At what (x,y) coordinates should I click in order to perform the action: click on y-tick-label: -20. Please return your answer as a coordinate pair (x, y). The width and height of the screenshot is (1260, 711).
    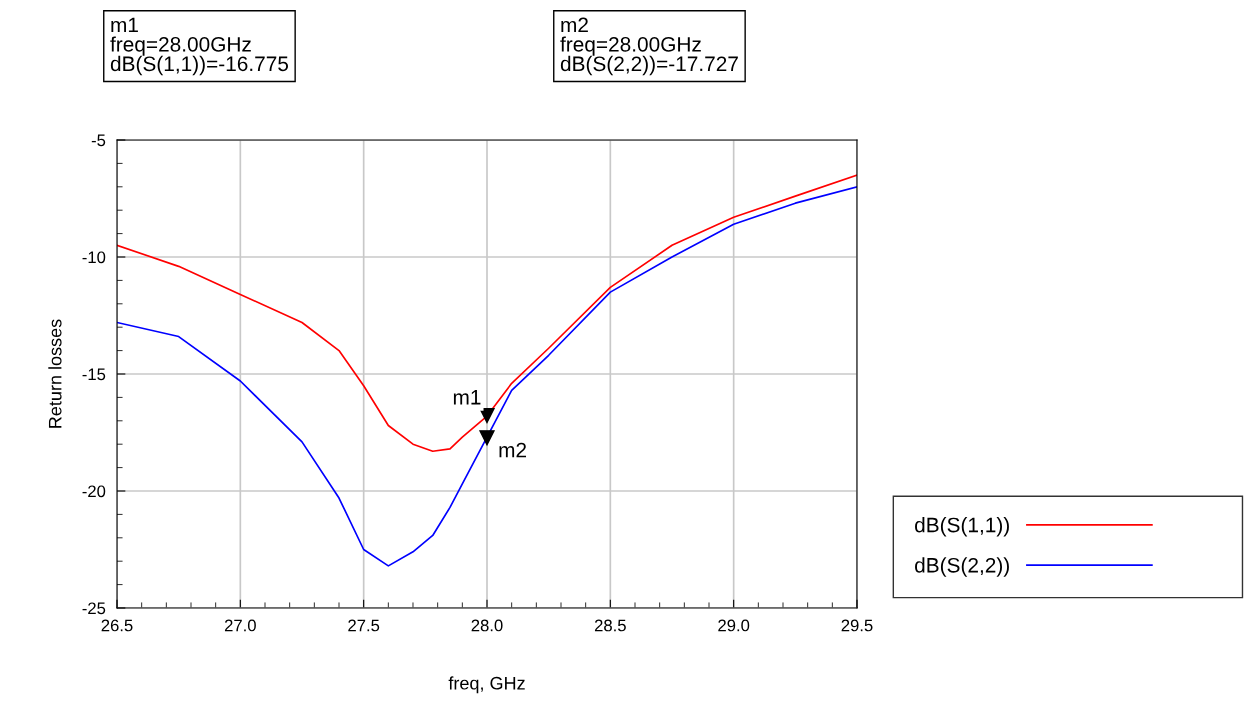
    Looking at the image, I should click on (94, 491).